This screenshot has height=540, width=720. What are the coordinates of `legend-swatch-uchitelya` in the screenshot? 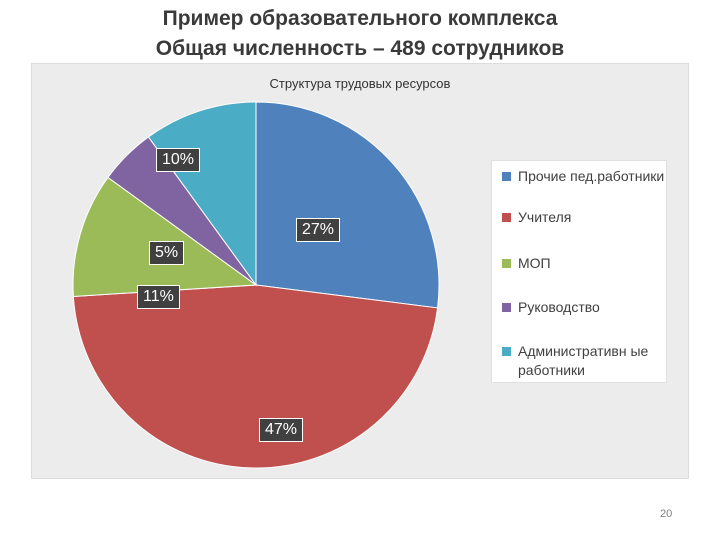 It's located at (506, 217).